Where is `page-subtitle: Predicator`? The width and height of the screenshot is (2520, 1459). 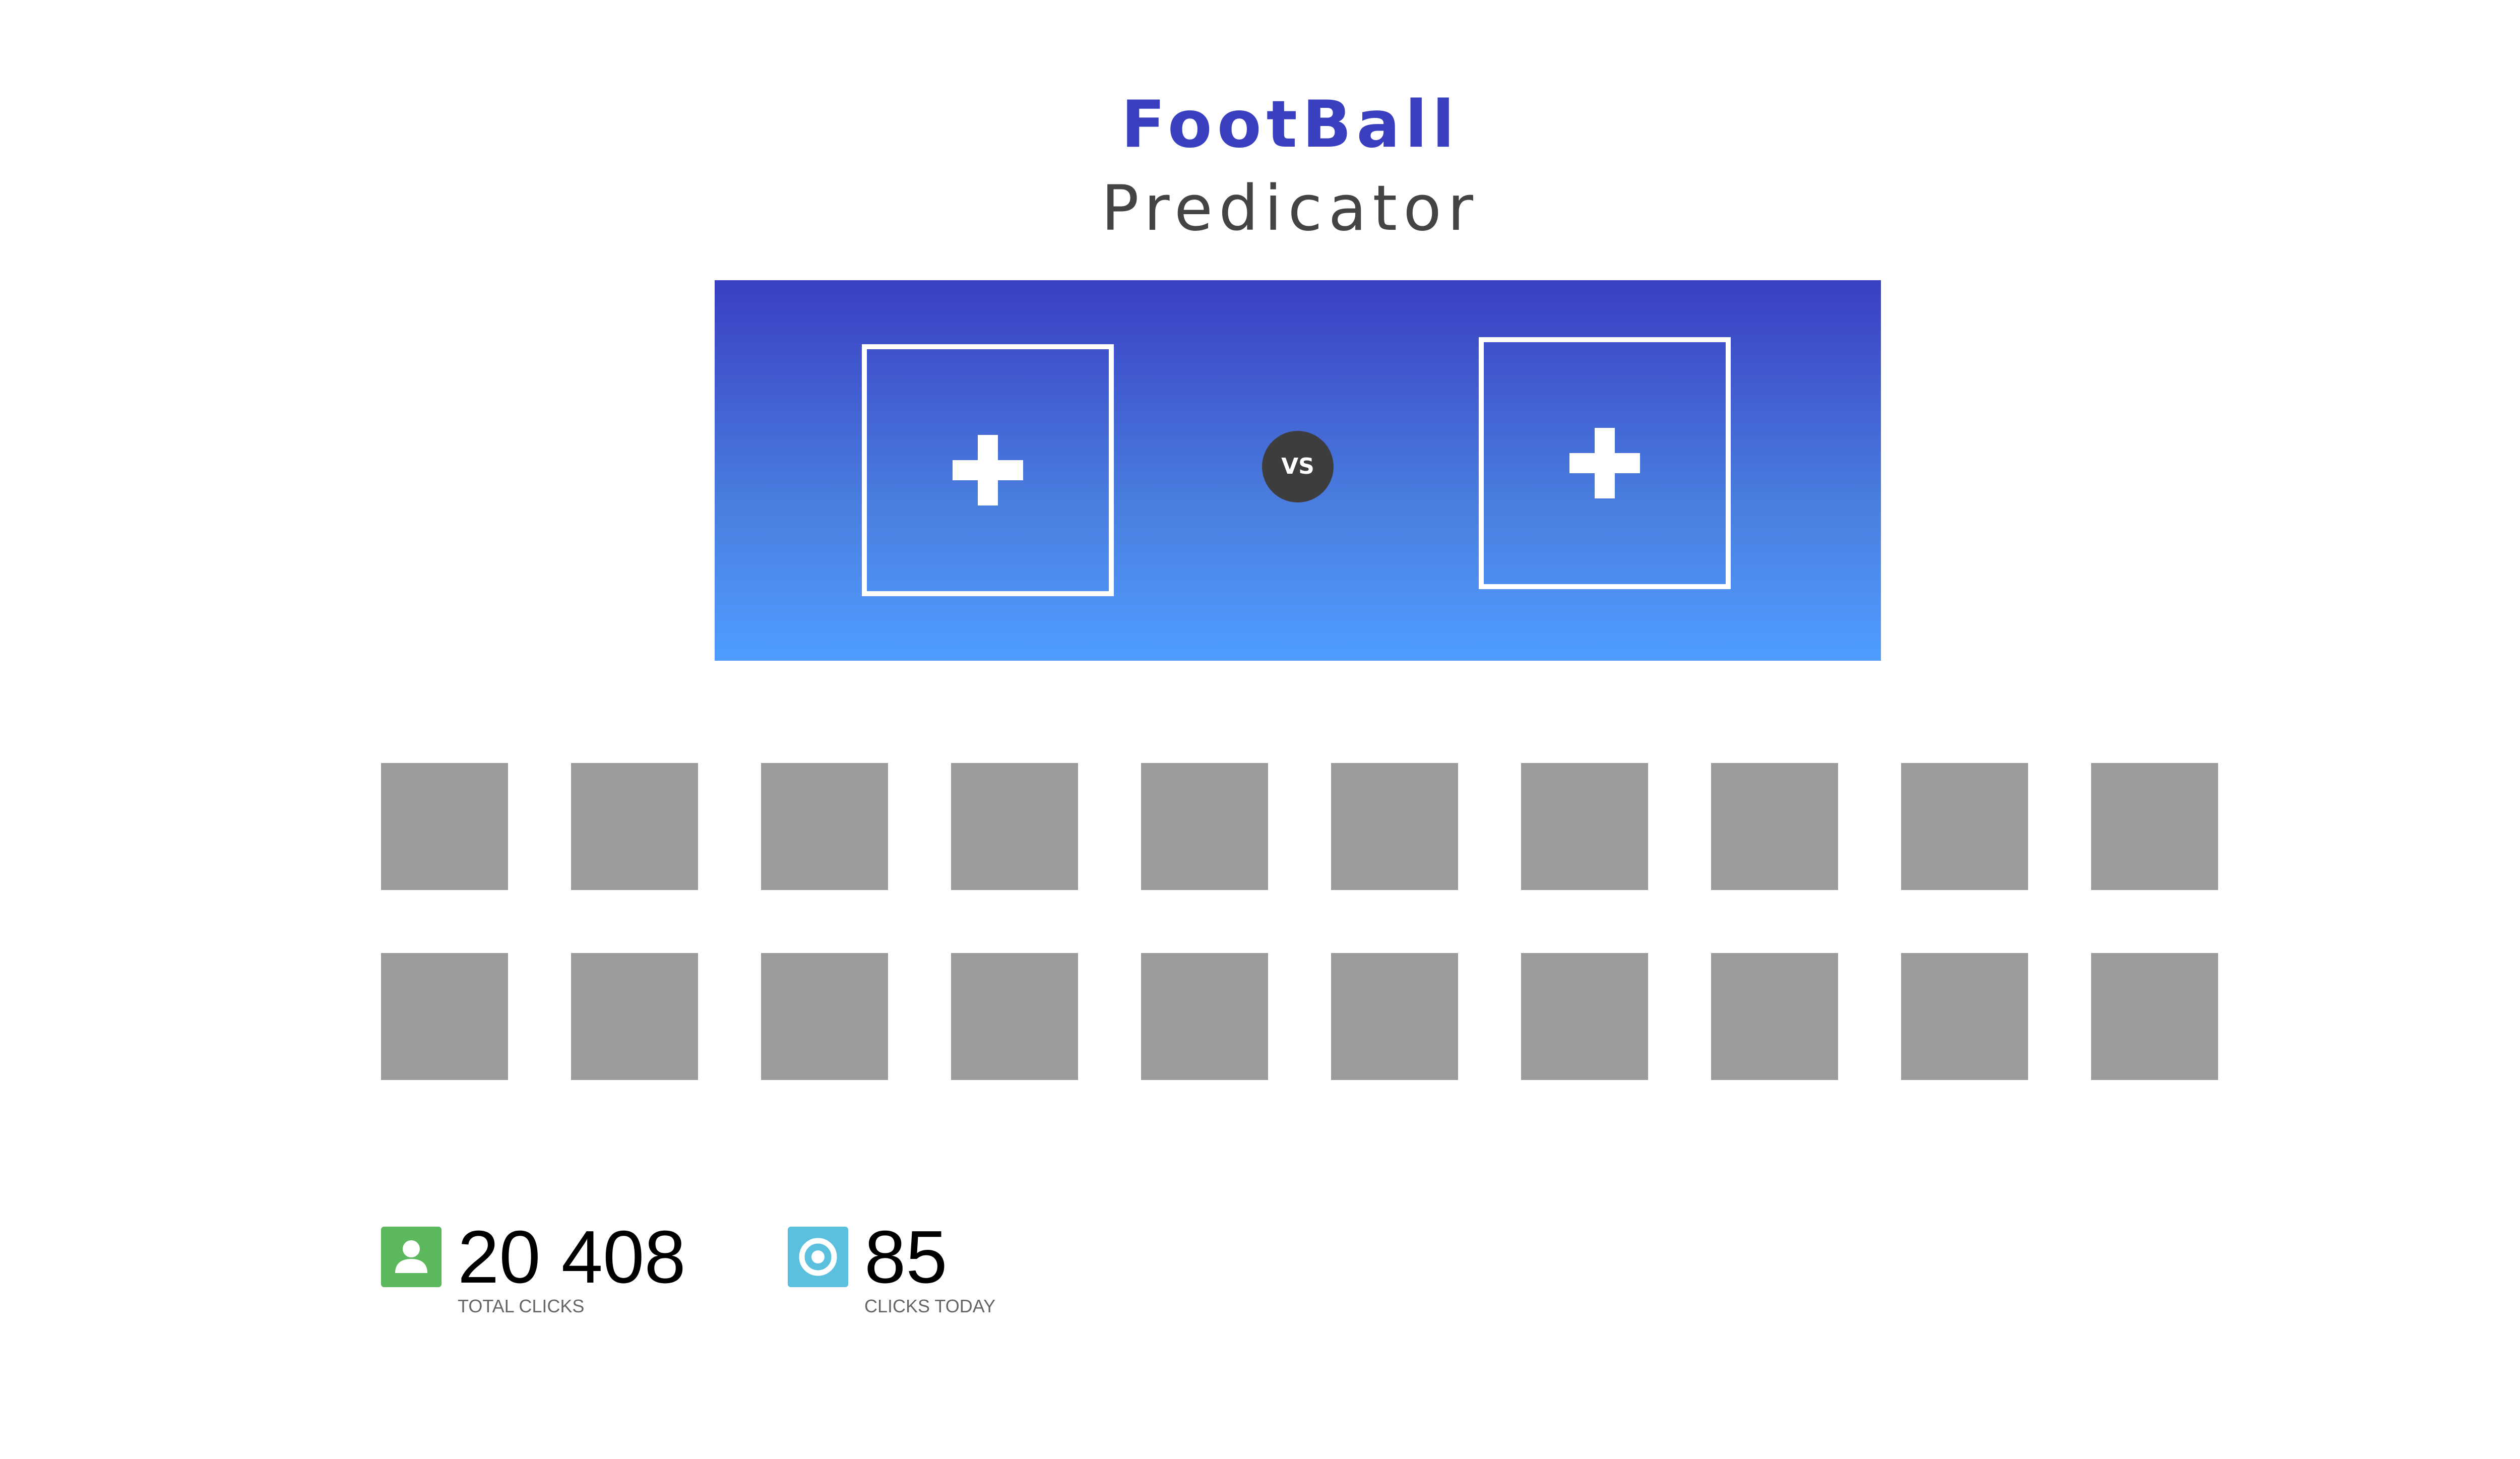
page-subtitle: Predicator is located at coordinates (1290, 208).